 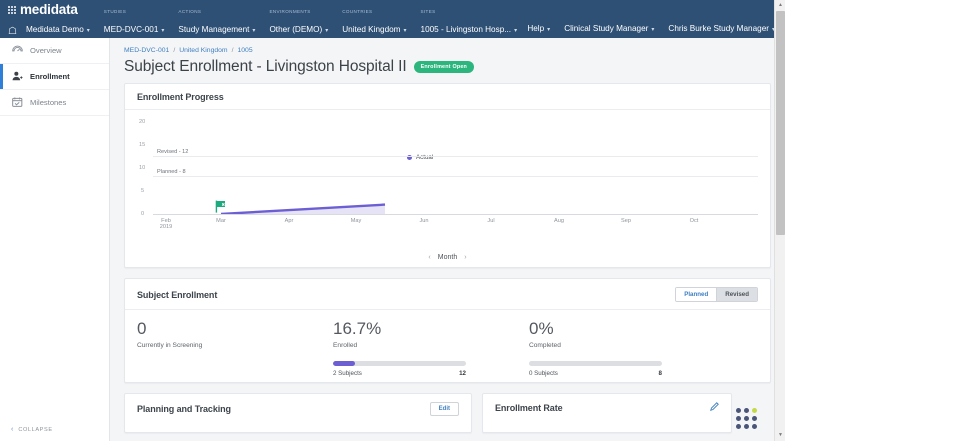 What do you see at coordinates (203, 50) in the screenshot?
I see `breadcrumb-item-country: United Kingdom` at bounding box center [203, 50].